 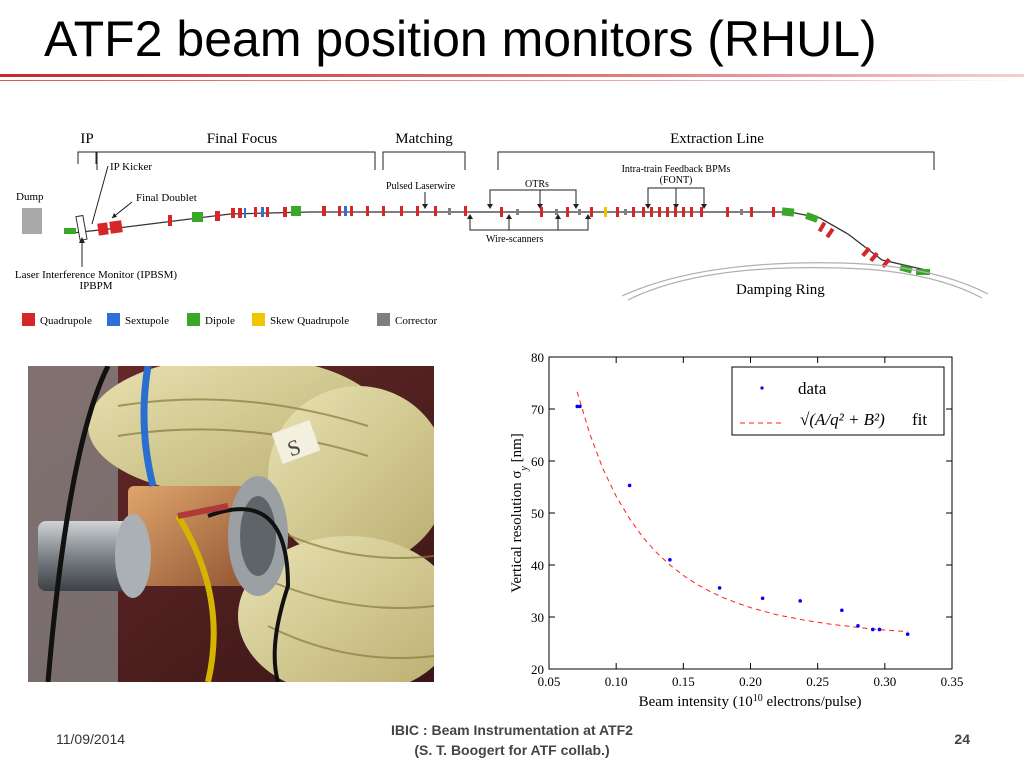 I want to click on dump-label: Dump, so click(x=30, y=197).